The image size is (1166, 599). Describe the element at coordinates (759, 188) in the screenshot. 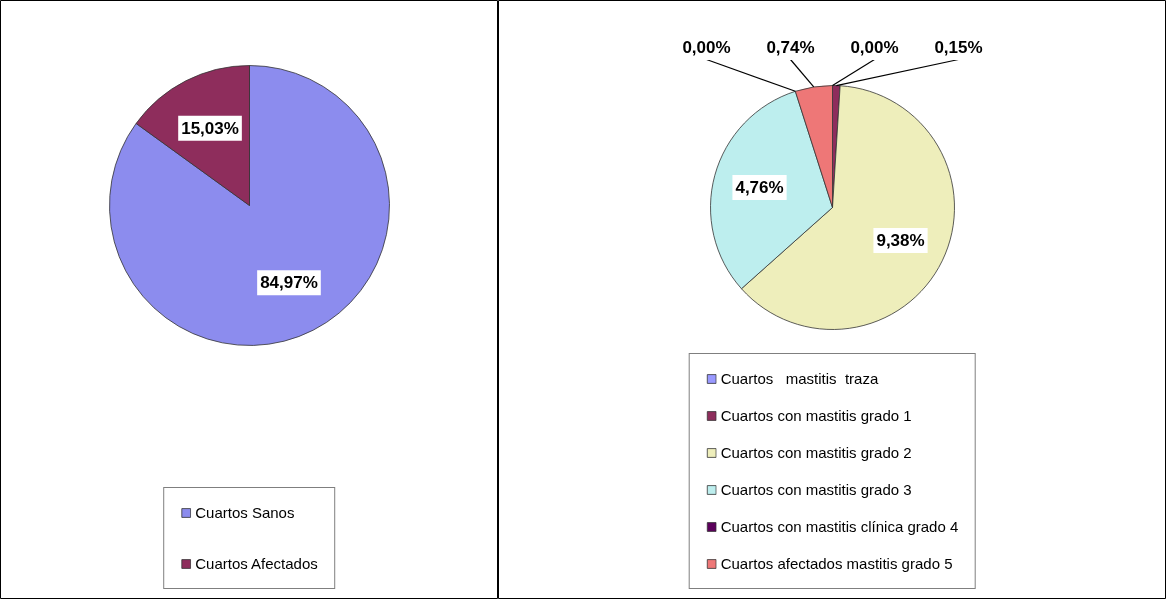

I see `data-label: 4,76%` at that location.